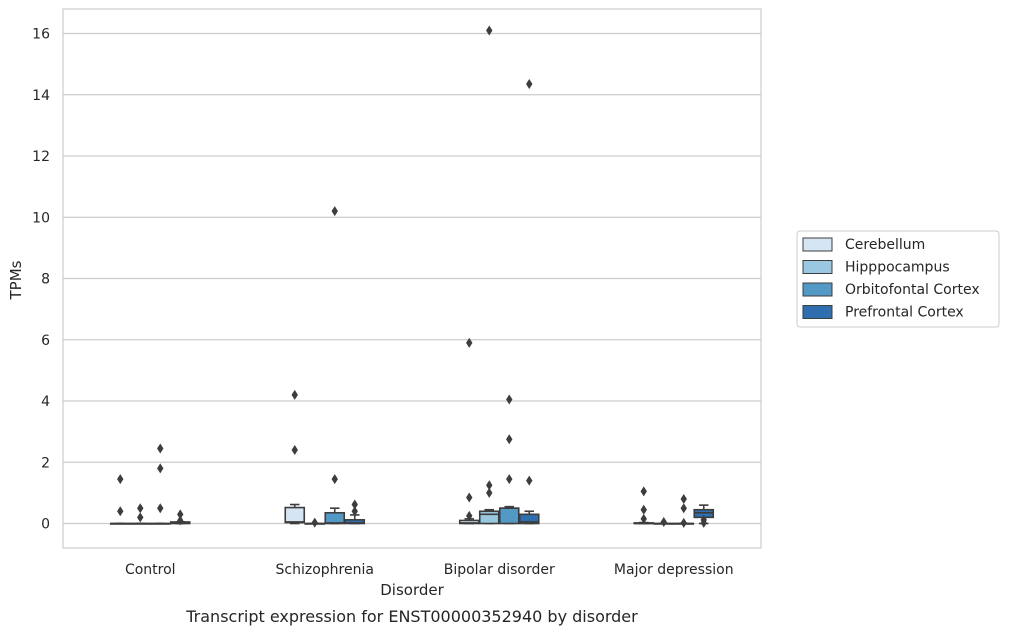  I want to click on legend-frame, so click(898, 279).